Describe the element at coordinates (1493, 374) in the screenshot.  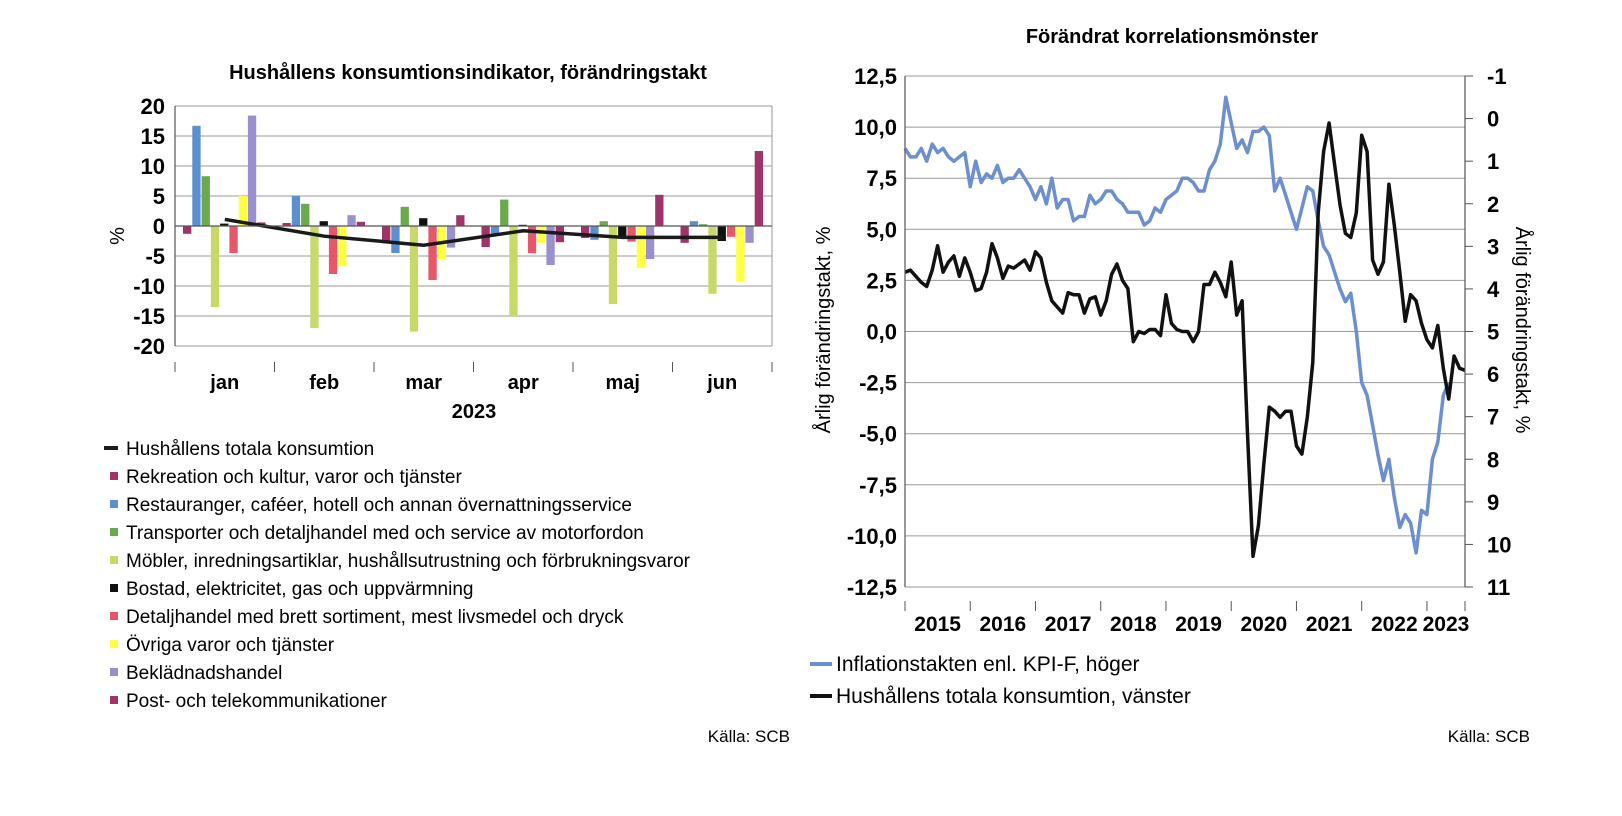
I see `right-right-y-tick: 6` at that location.